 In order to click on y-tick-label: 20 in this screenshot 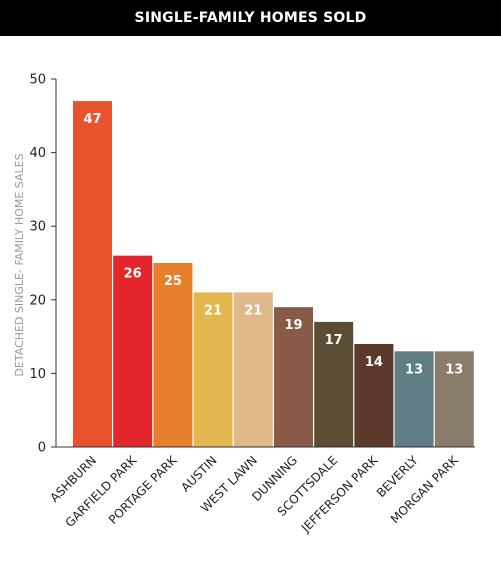, I will do `click(37, 300)`.